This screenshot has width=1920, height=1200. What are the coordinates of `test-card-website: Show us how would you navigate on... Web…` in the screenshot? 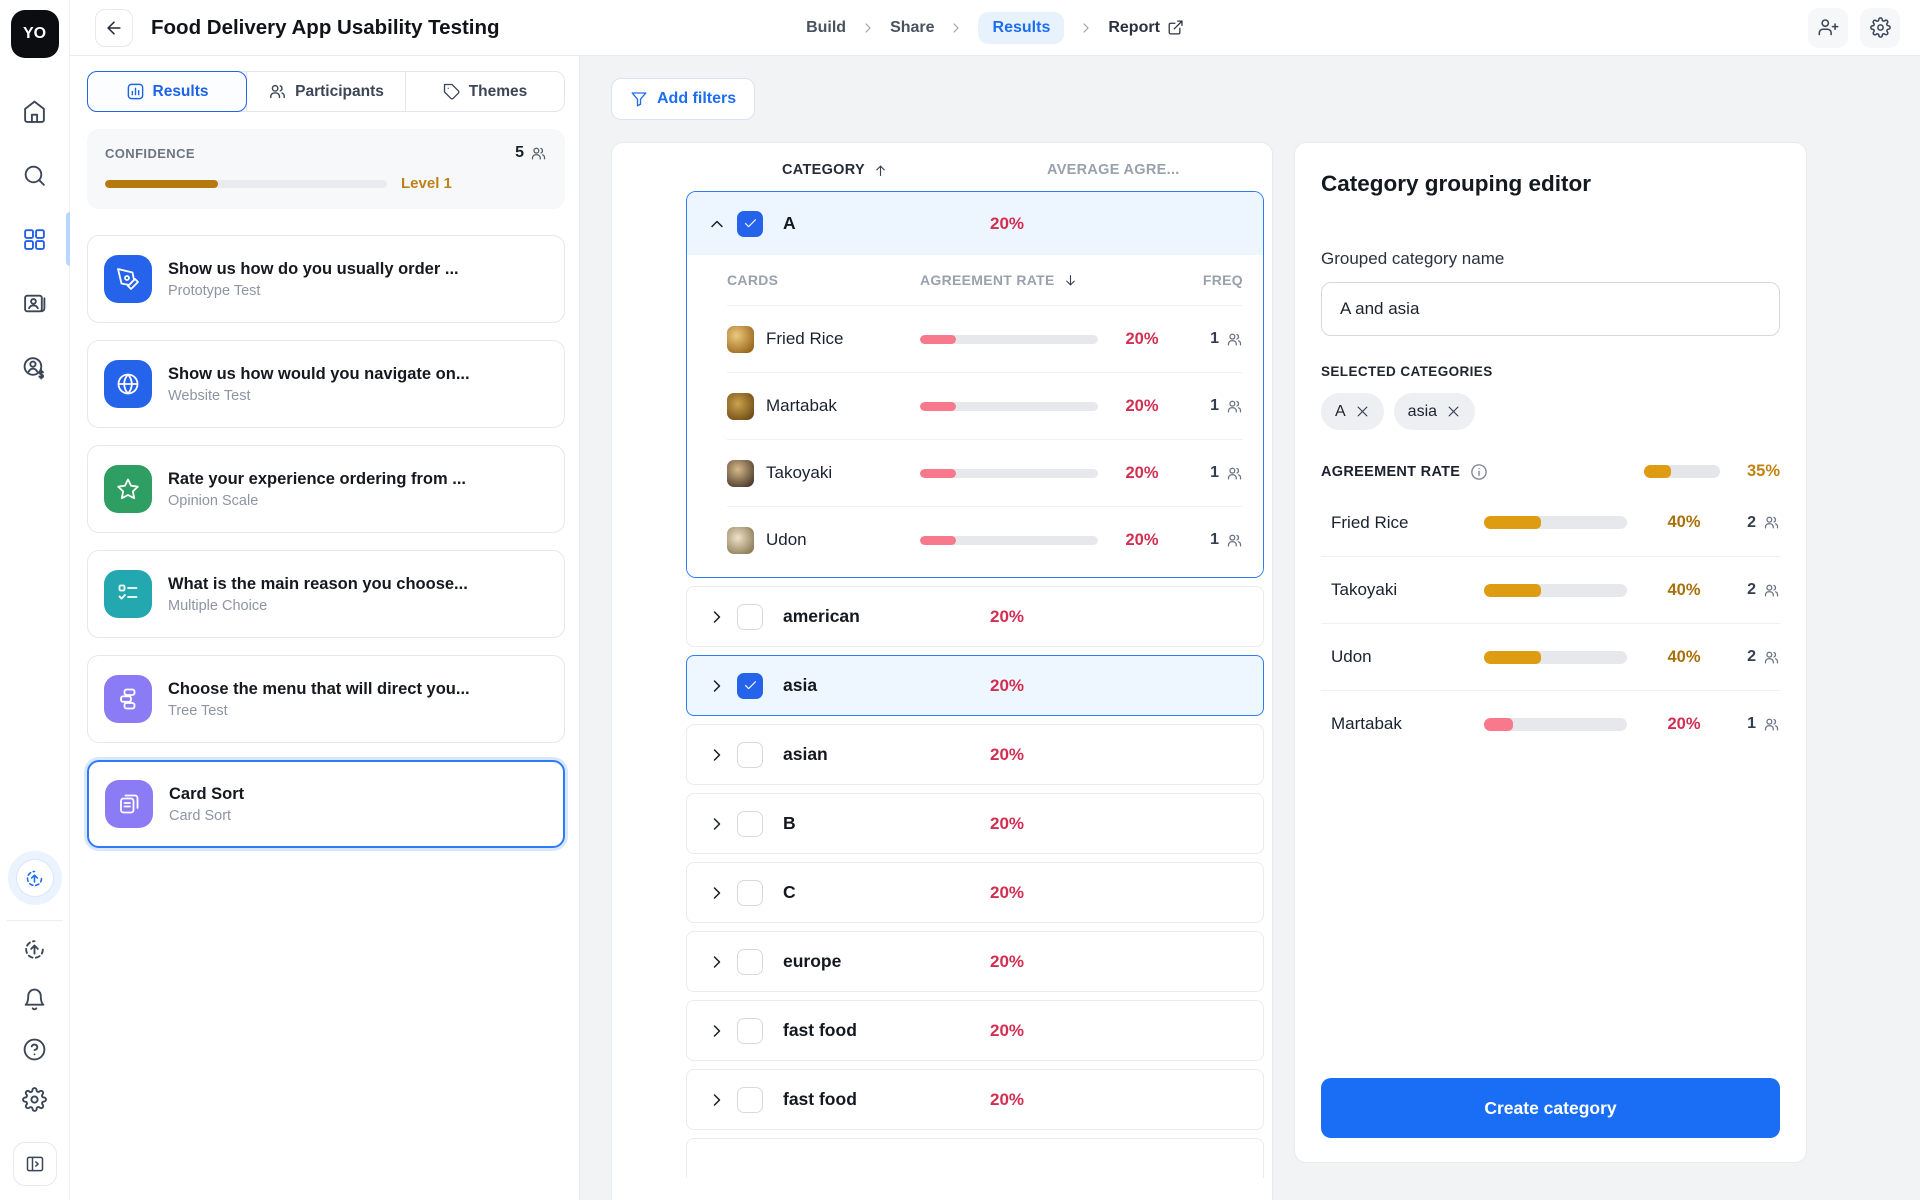 It's located at (326, 384).